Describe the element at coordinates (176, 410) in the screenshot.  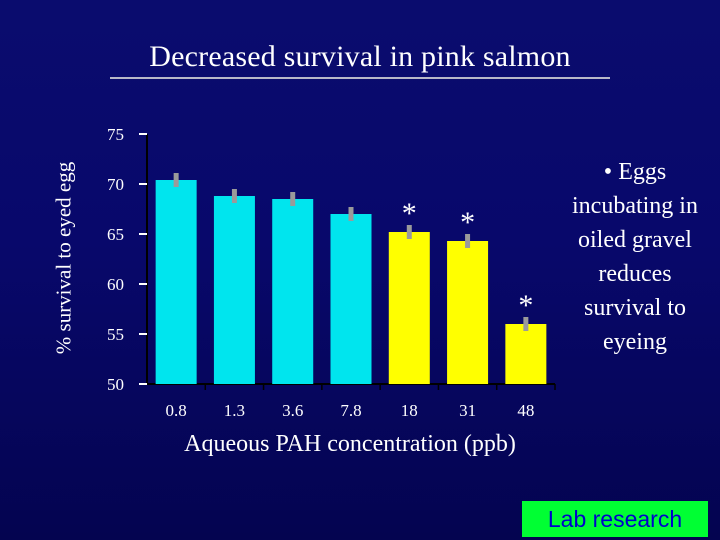
I see `x-tick-label: 0.8` at that location.